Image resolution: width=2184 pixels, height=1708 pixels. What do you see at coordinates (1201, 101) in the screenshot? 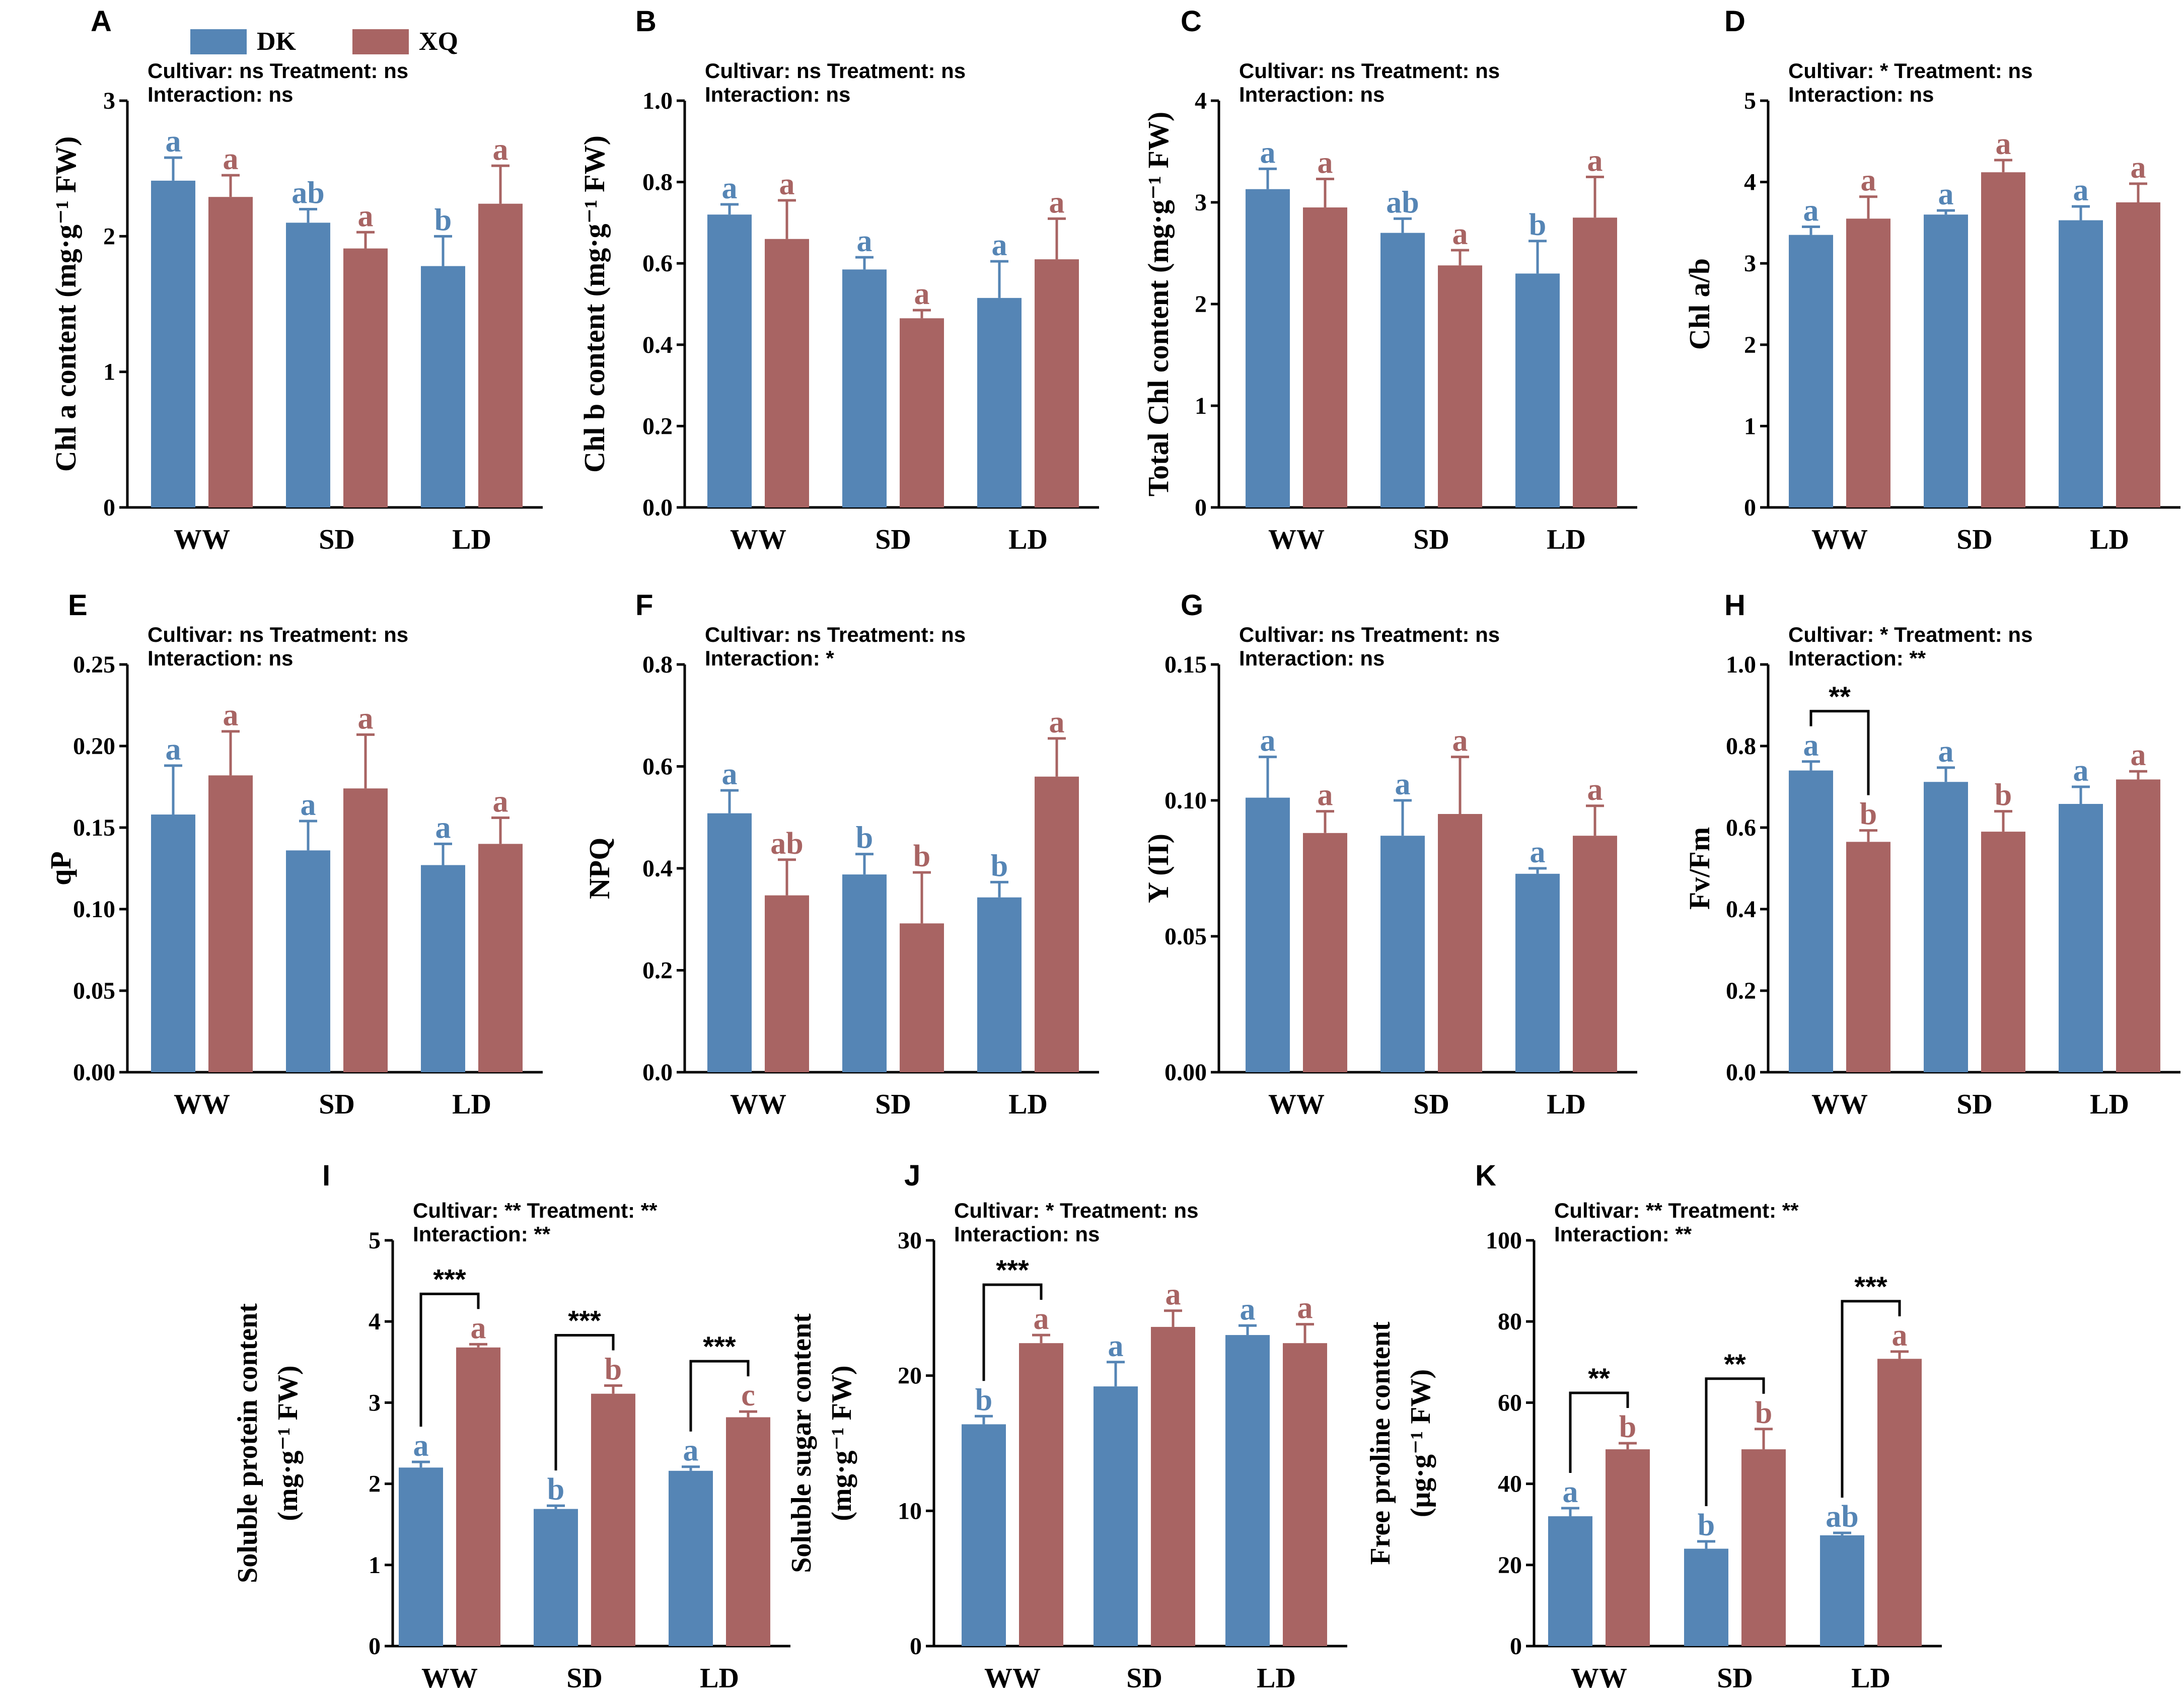
I see `y-tick-label: 4` at bounding box center [1201, 101].